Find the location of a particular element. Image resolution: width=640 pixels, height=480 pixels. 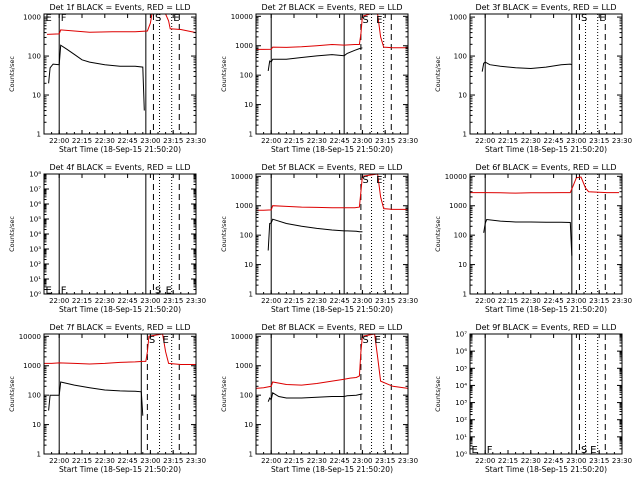

panel-title: Det 5f BLACK = Events, RED = LLD is located at coordinates (331, 167).